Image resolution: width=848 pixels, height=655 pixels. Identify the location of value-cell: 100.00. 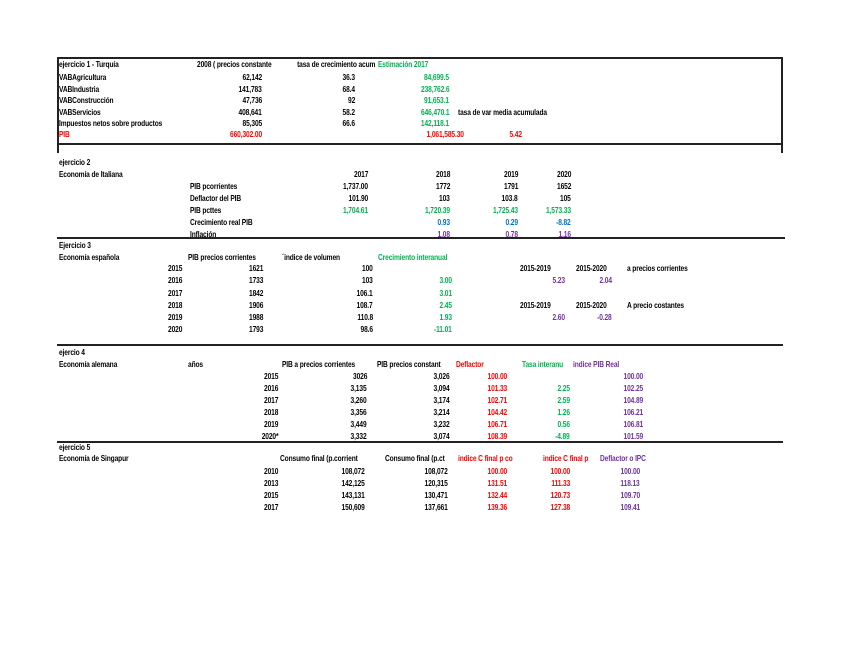
(497, 376).